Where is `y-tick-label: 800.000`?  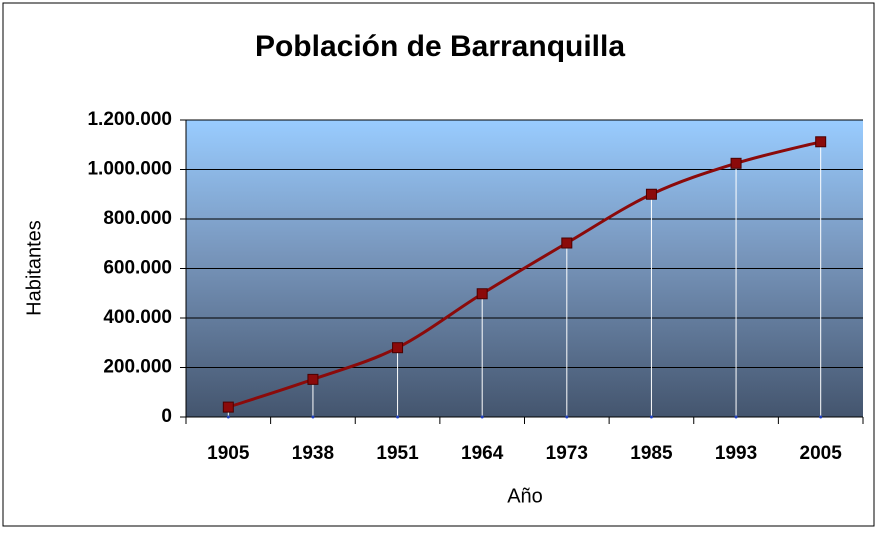 y-tick-label: 800.000 is located at coordinates (137, 218).